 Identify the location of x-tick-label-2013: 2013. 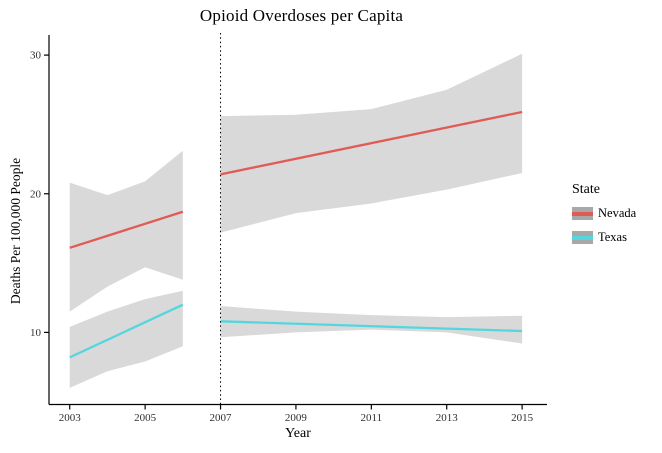
(447, 418).